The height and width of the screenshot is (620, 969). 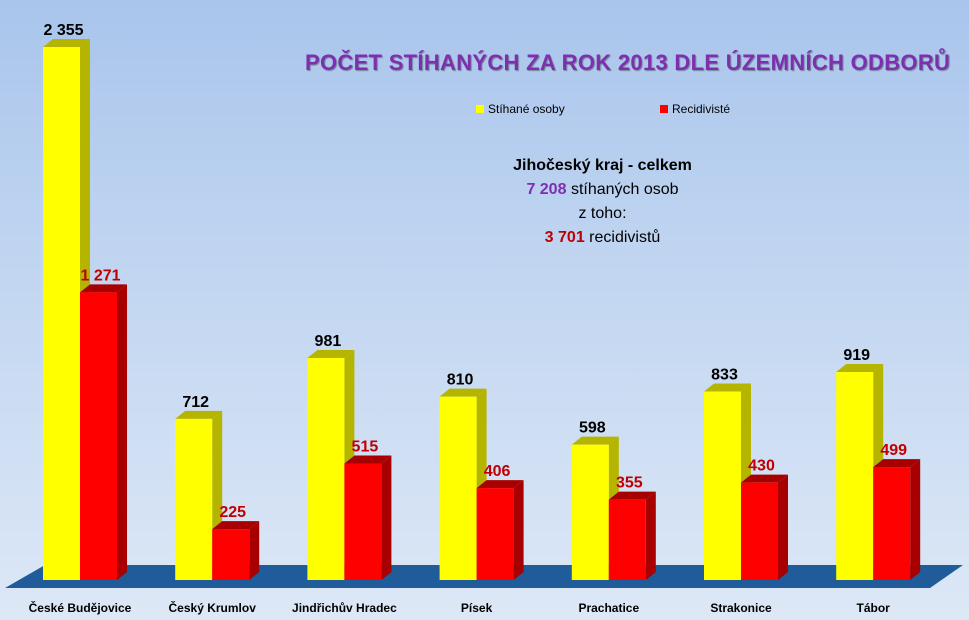 I want to click on category-label: Písek, so click(x=477, y=608).